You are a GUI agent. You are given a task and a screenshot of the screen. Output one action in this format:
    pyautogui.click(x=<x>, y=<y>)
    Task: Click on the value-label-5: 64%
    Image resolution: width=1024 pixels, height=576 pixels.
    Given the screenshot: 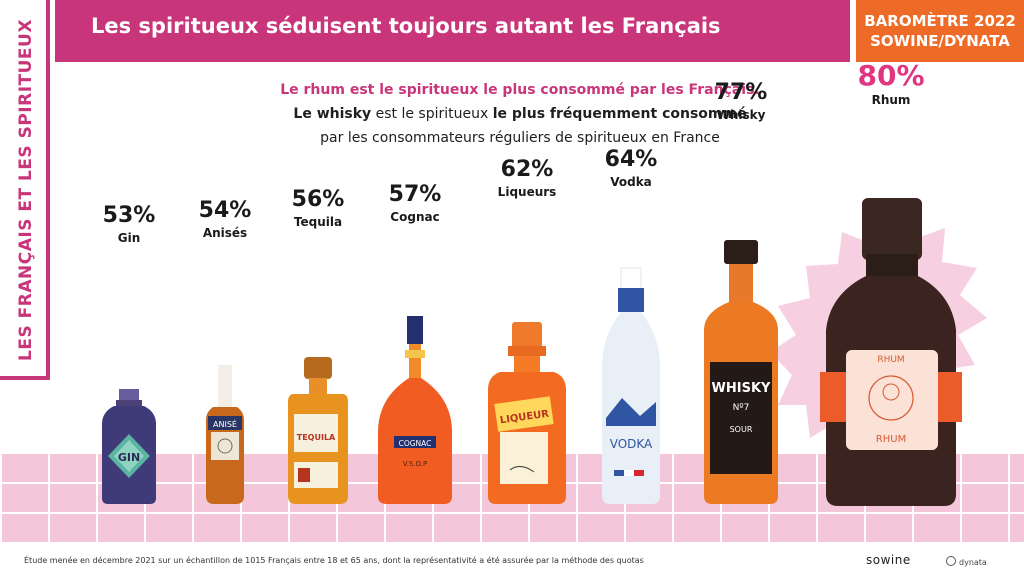 What is the action you would take?
    pyautogui.click(x=631, y=159)
    